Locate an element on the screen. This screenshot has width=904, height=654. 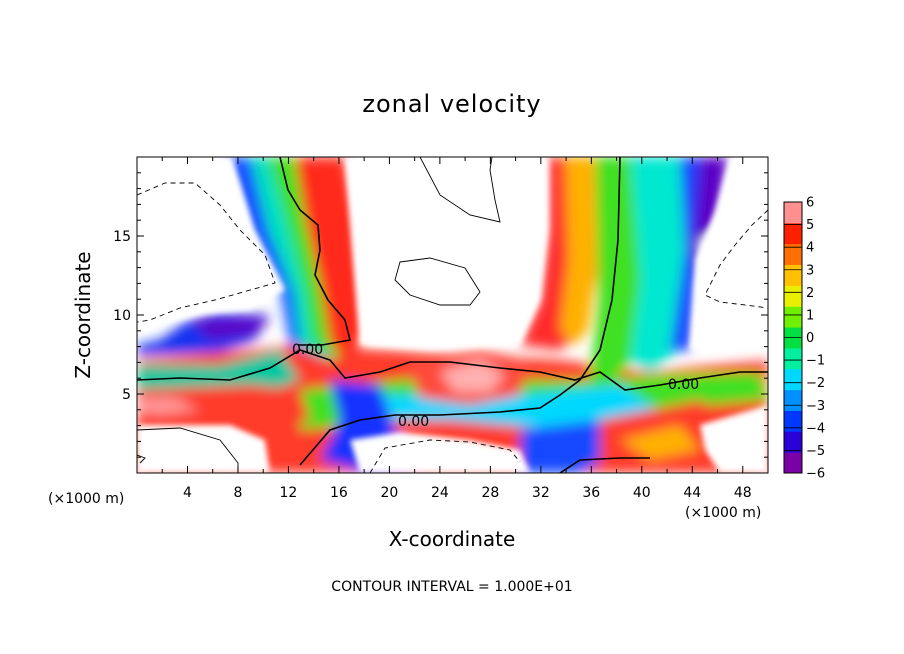
x-tick-label: 12 is located at coordinates (289, 493).